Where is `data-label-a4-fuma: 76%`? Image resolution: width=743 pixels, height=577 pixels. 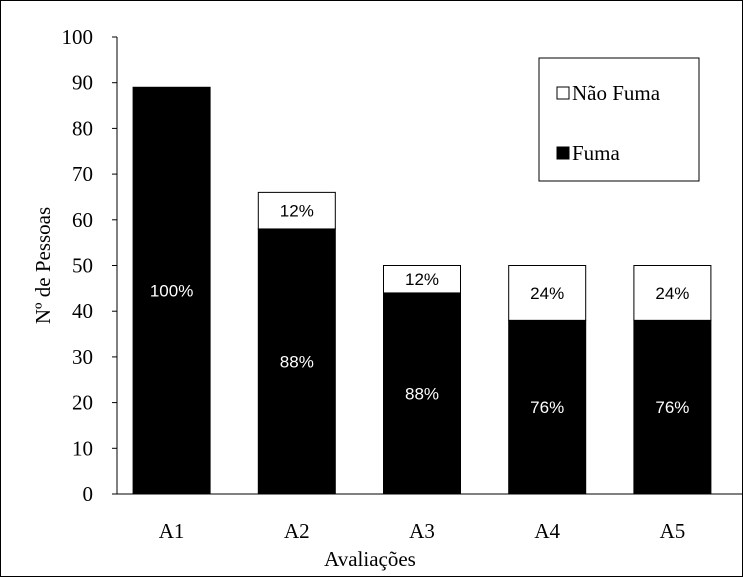
data-label-a4-fuma: 76% is located at coordinates (547, 407).